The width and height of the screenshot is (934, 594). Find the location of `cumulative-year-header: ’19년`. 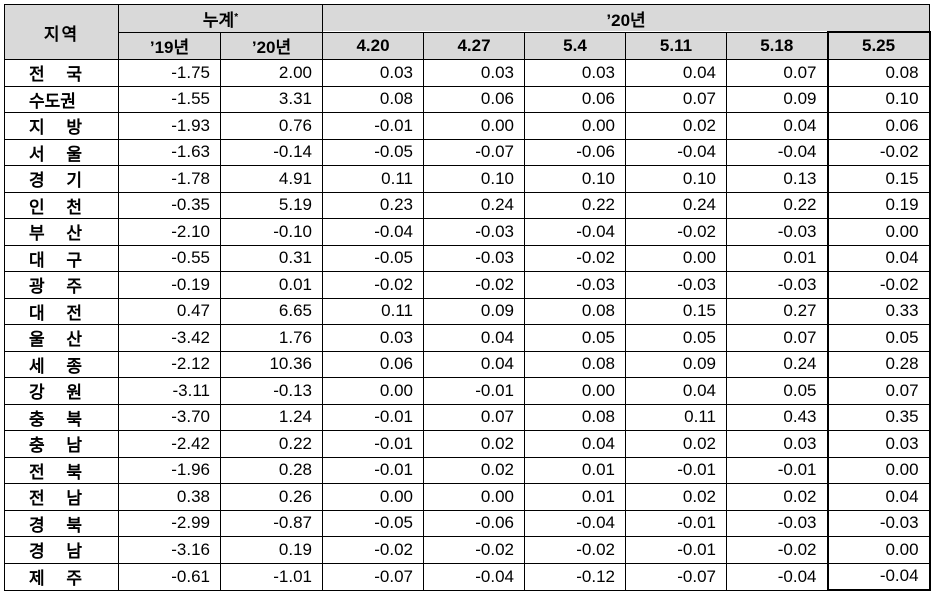

cumulative-year-header: ’19년 is located at coordinates (169, 45).